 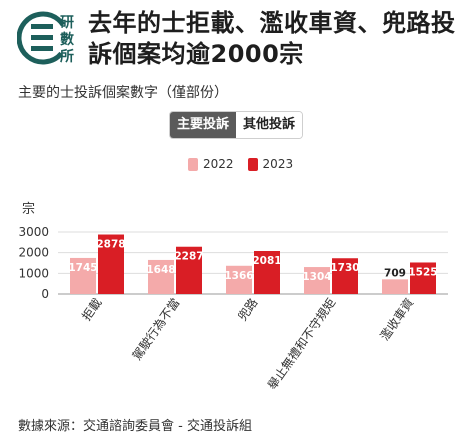 What do you see at coordinates (91, 310) in the screenshot?
I see `x-tick-label: 拒載` at bounding box center [91, 310].